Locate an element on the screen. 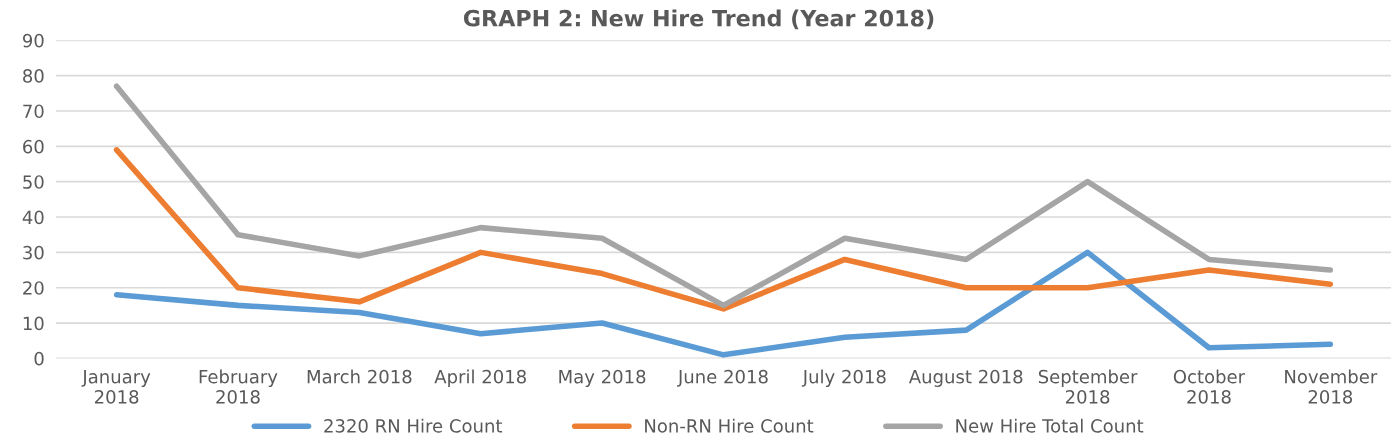  x-tick-label: February 2018 is located at coordinates (238, 386).